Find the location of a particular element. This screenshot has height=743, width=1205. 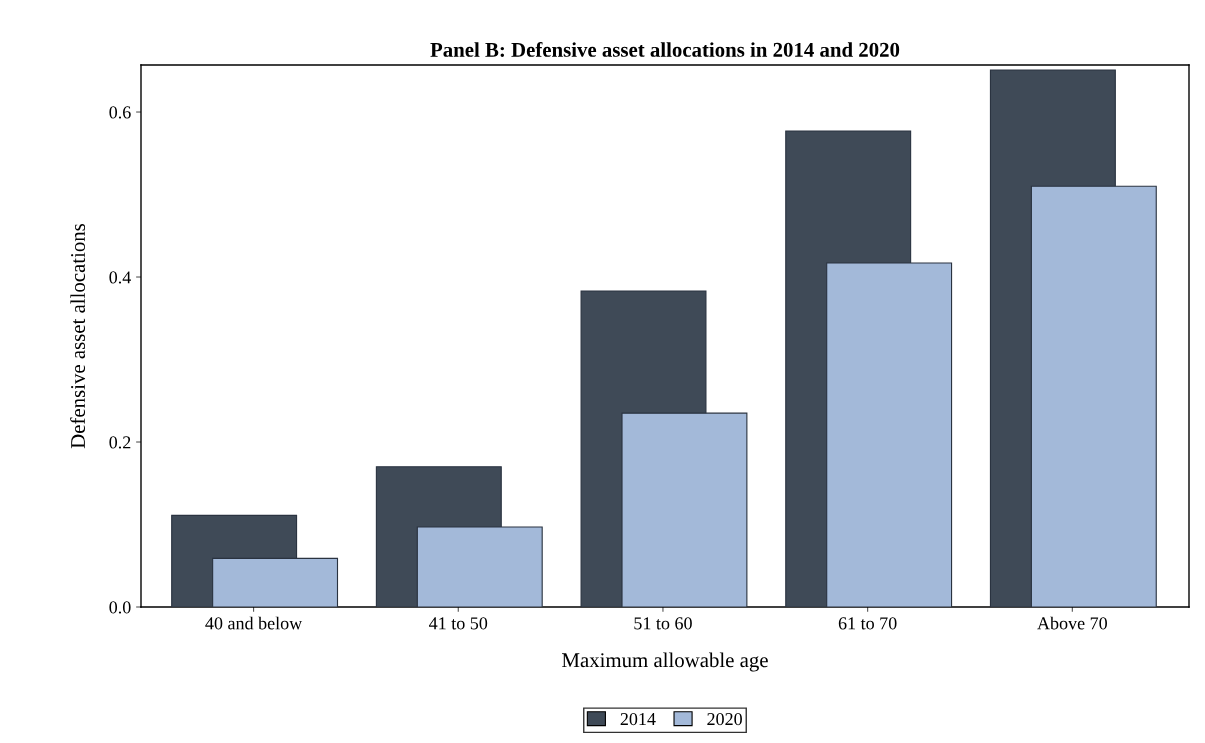

legend-label: 2014 is located at coordinates (638, 719).